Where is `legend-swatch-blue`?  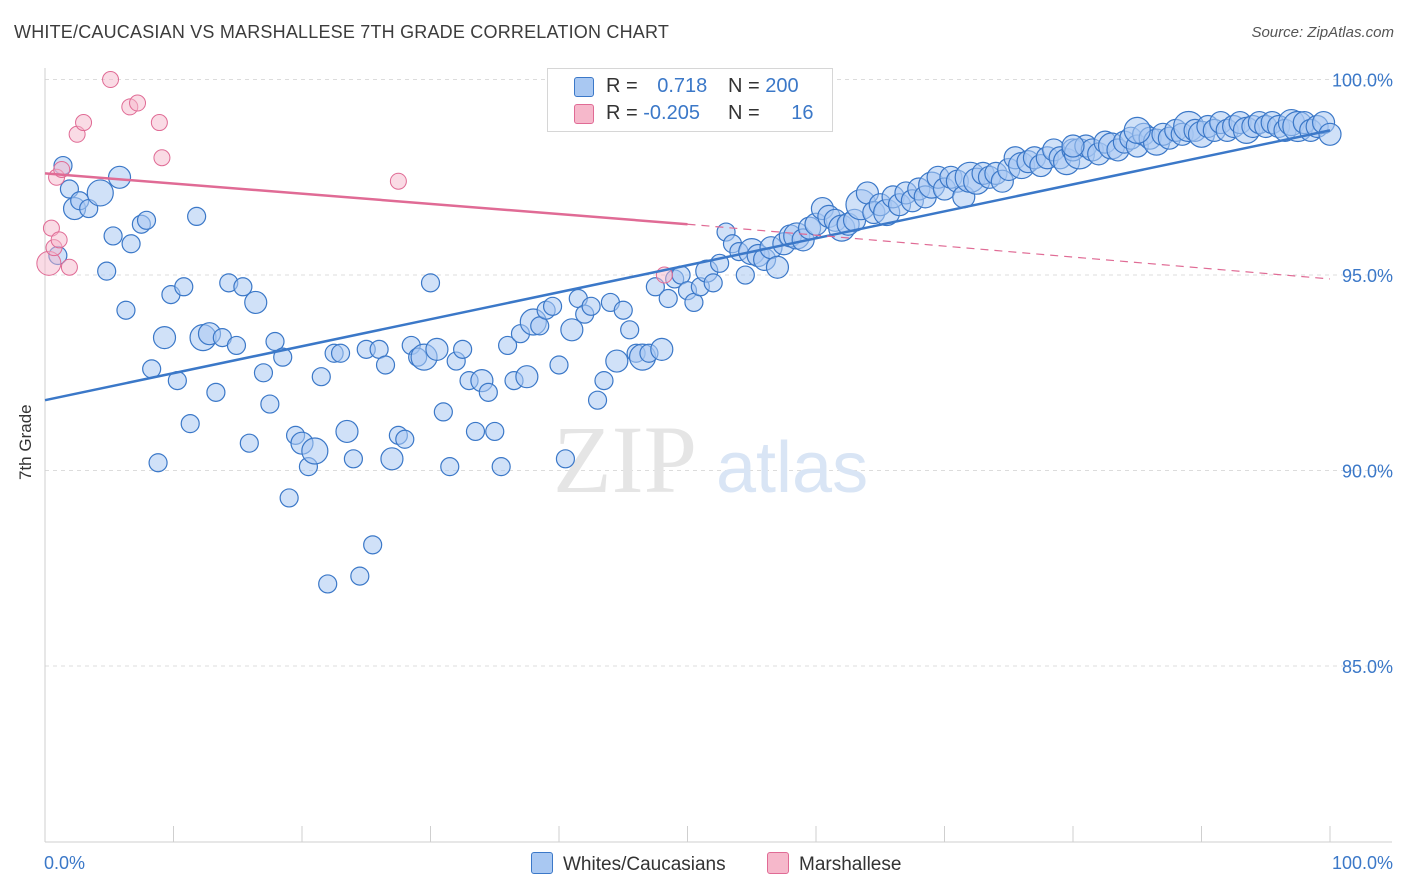
legend-swatch-blue is located at coordinates (584, 87).